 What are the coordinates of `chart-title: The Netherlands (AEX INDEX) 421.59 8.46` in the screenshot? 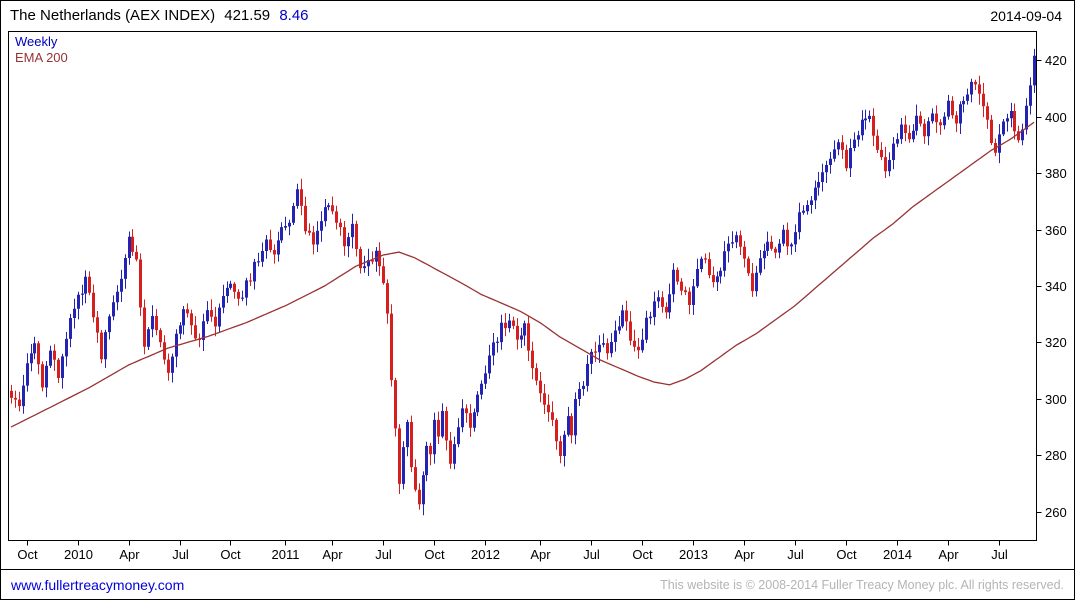 It's located at (159, 15).